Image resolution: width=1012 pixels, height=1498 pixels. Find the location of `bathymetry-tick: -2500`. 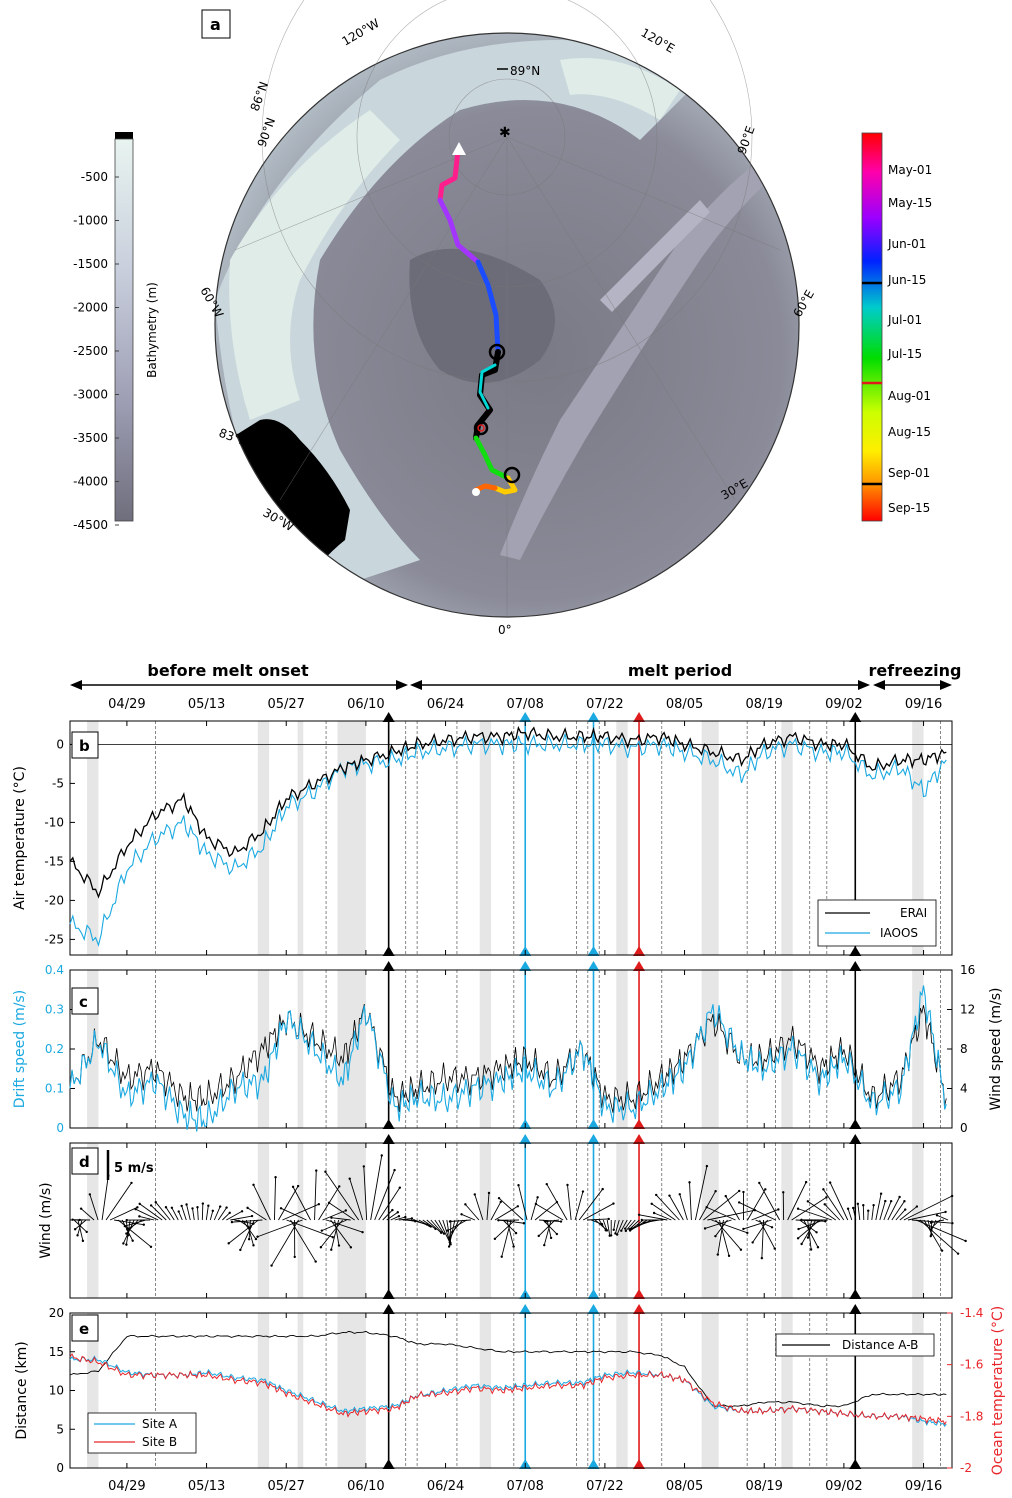

bathymetry-tick: -2500 is located at coordinates (90, 351).